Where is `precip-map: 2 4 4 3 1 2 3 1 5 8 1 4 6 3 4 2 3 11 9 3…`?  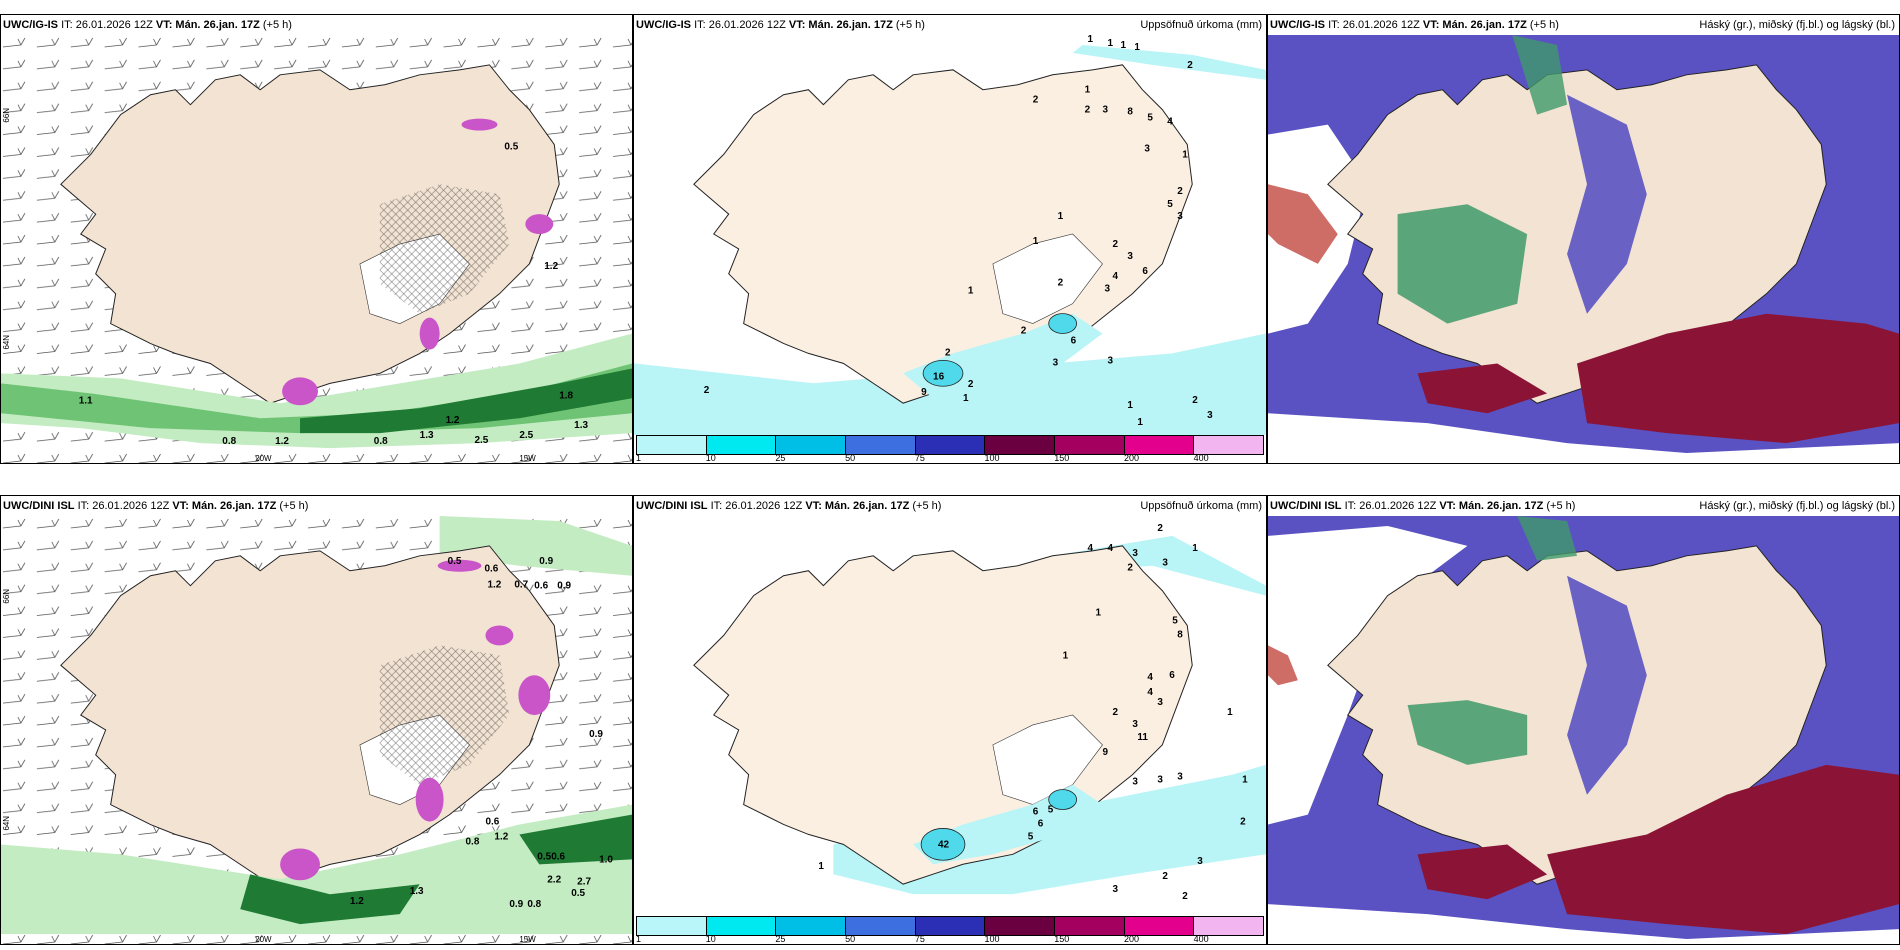
precip-map: 2 4 4 3 1 2 3 1 5 8 1 4 6 3 4 2 3 11 9 3… is located at coordinates (950, 716).